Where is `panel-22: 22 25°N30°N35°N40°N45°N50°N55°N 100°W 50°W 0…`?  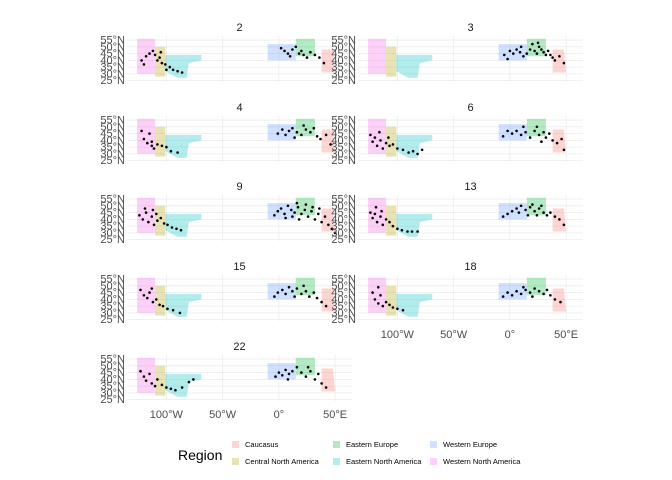
panel-22: 22 25°N30°N35°N40°N45°N50°N55°N 100°W 50°W 0… is located at coordinates (226, 381).